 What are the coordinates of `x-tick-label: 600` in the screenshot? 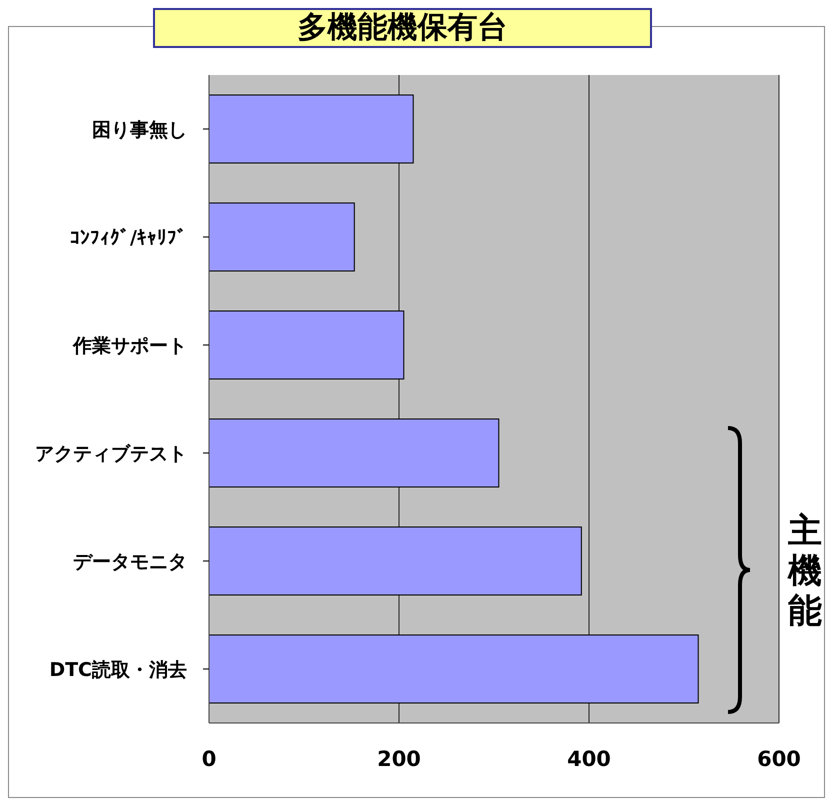 It's located at (779, 758).